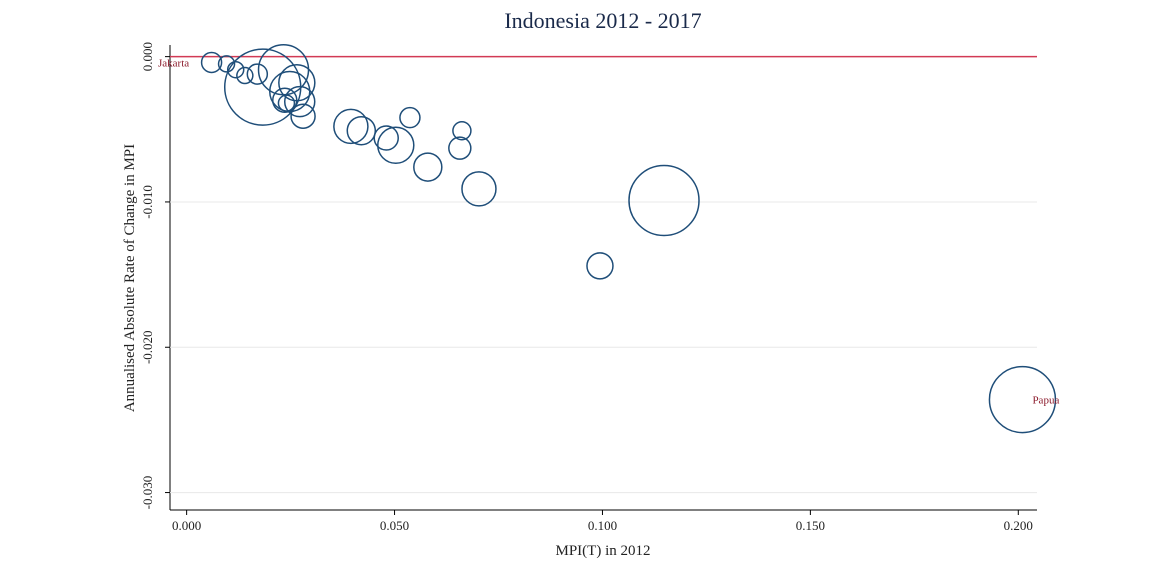  Describe the element at coordinates (602, 525) in the screenshot. I see `x-tick-label: 0.100` at that location.